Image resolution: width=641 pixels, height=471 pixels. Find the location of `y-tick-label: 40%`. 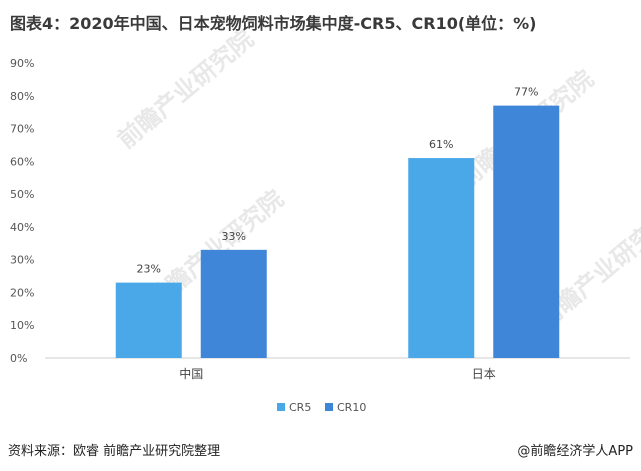

y-tick-label: 40% is located at coordinates (22, 227).